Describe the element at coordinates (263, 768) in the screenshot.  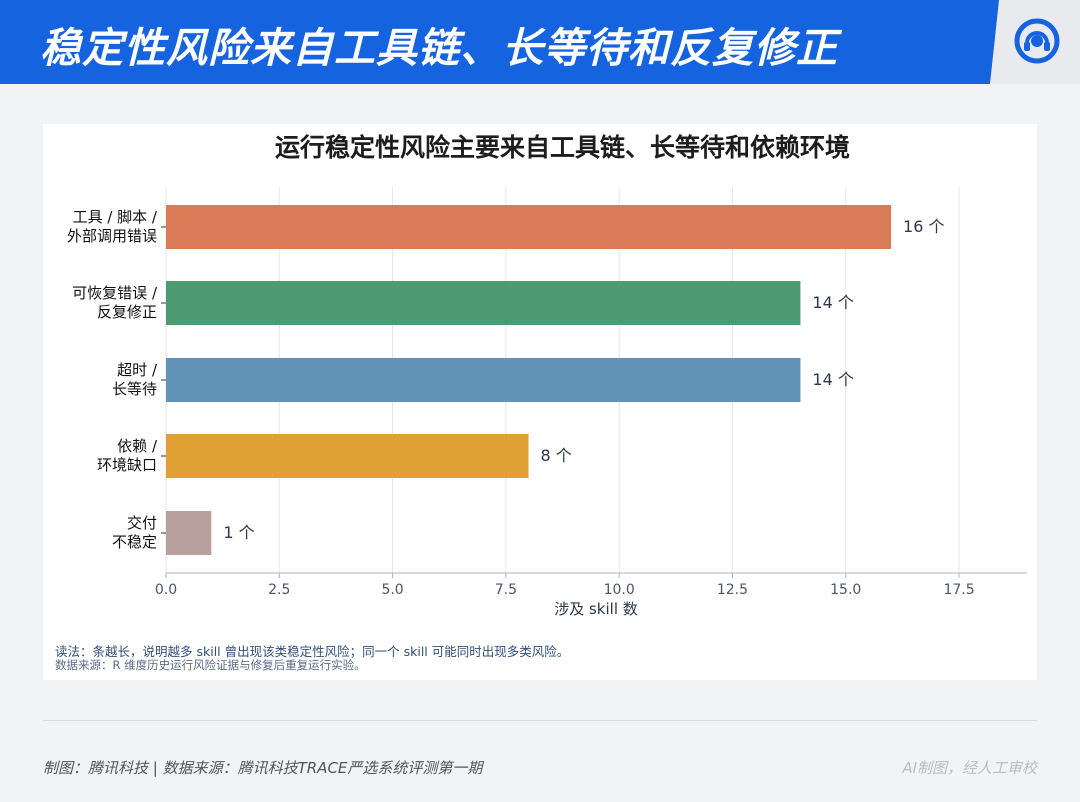
I see `footer-credit: 制图：腾讯科技 | 数据来源：腾讯科技TRACE严选系统评测第一期` at that location.